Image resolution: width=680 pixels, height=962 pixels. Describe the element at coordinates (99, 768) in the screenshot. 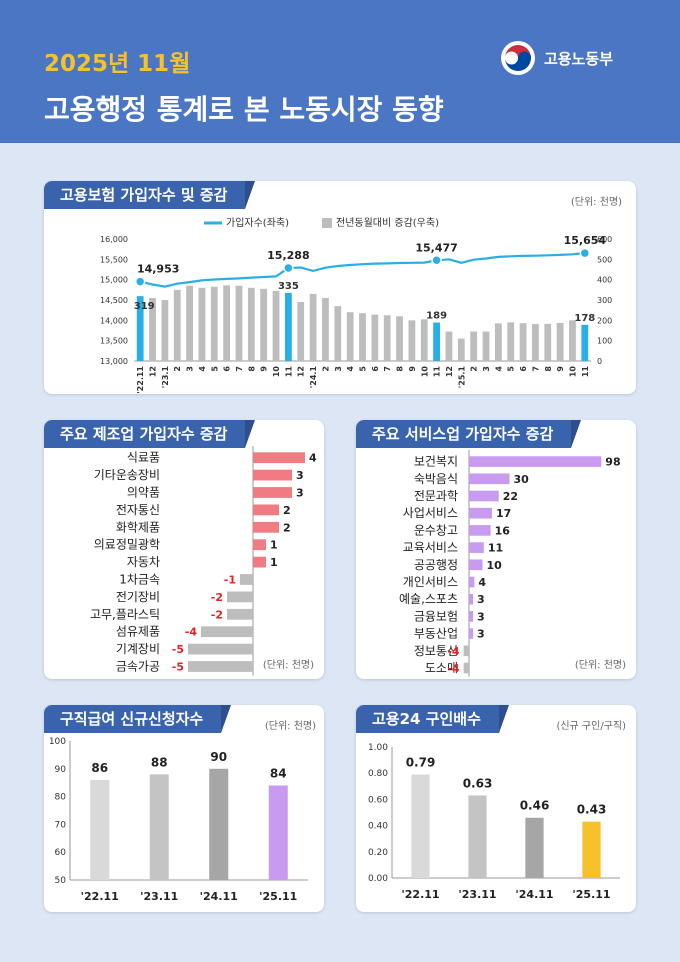

I see `bar-value-label: 86` at that location.